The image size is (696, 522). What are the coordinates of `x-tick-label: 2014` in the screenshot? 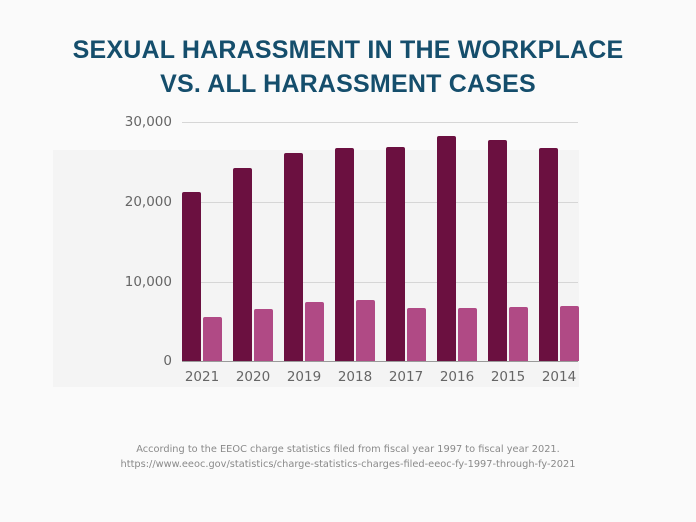 It's located at (559, 377).